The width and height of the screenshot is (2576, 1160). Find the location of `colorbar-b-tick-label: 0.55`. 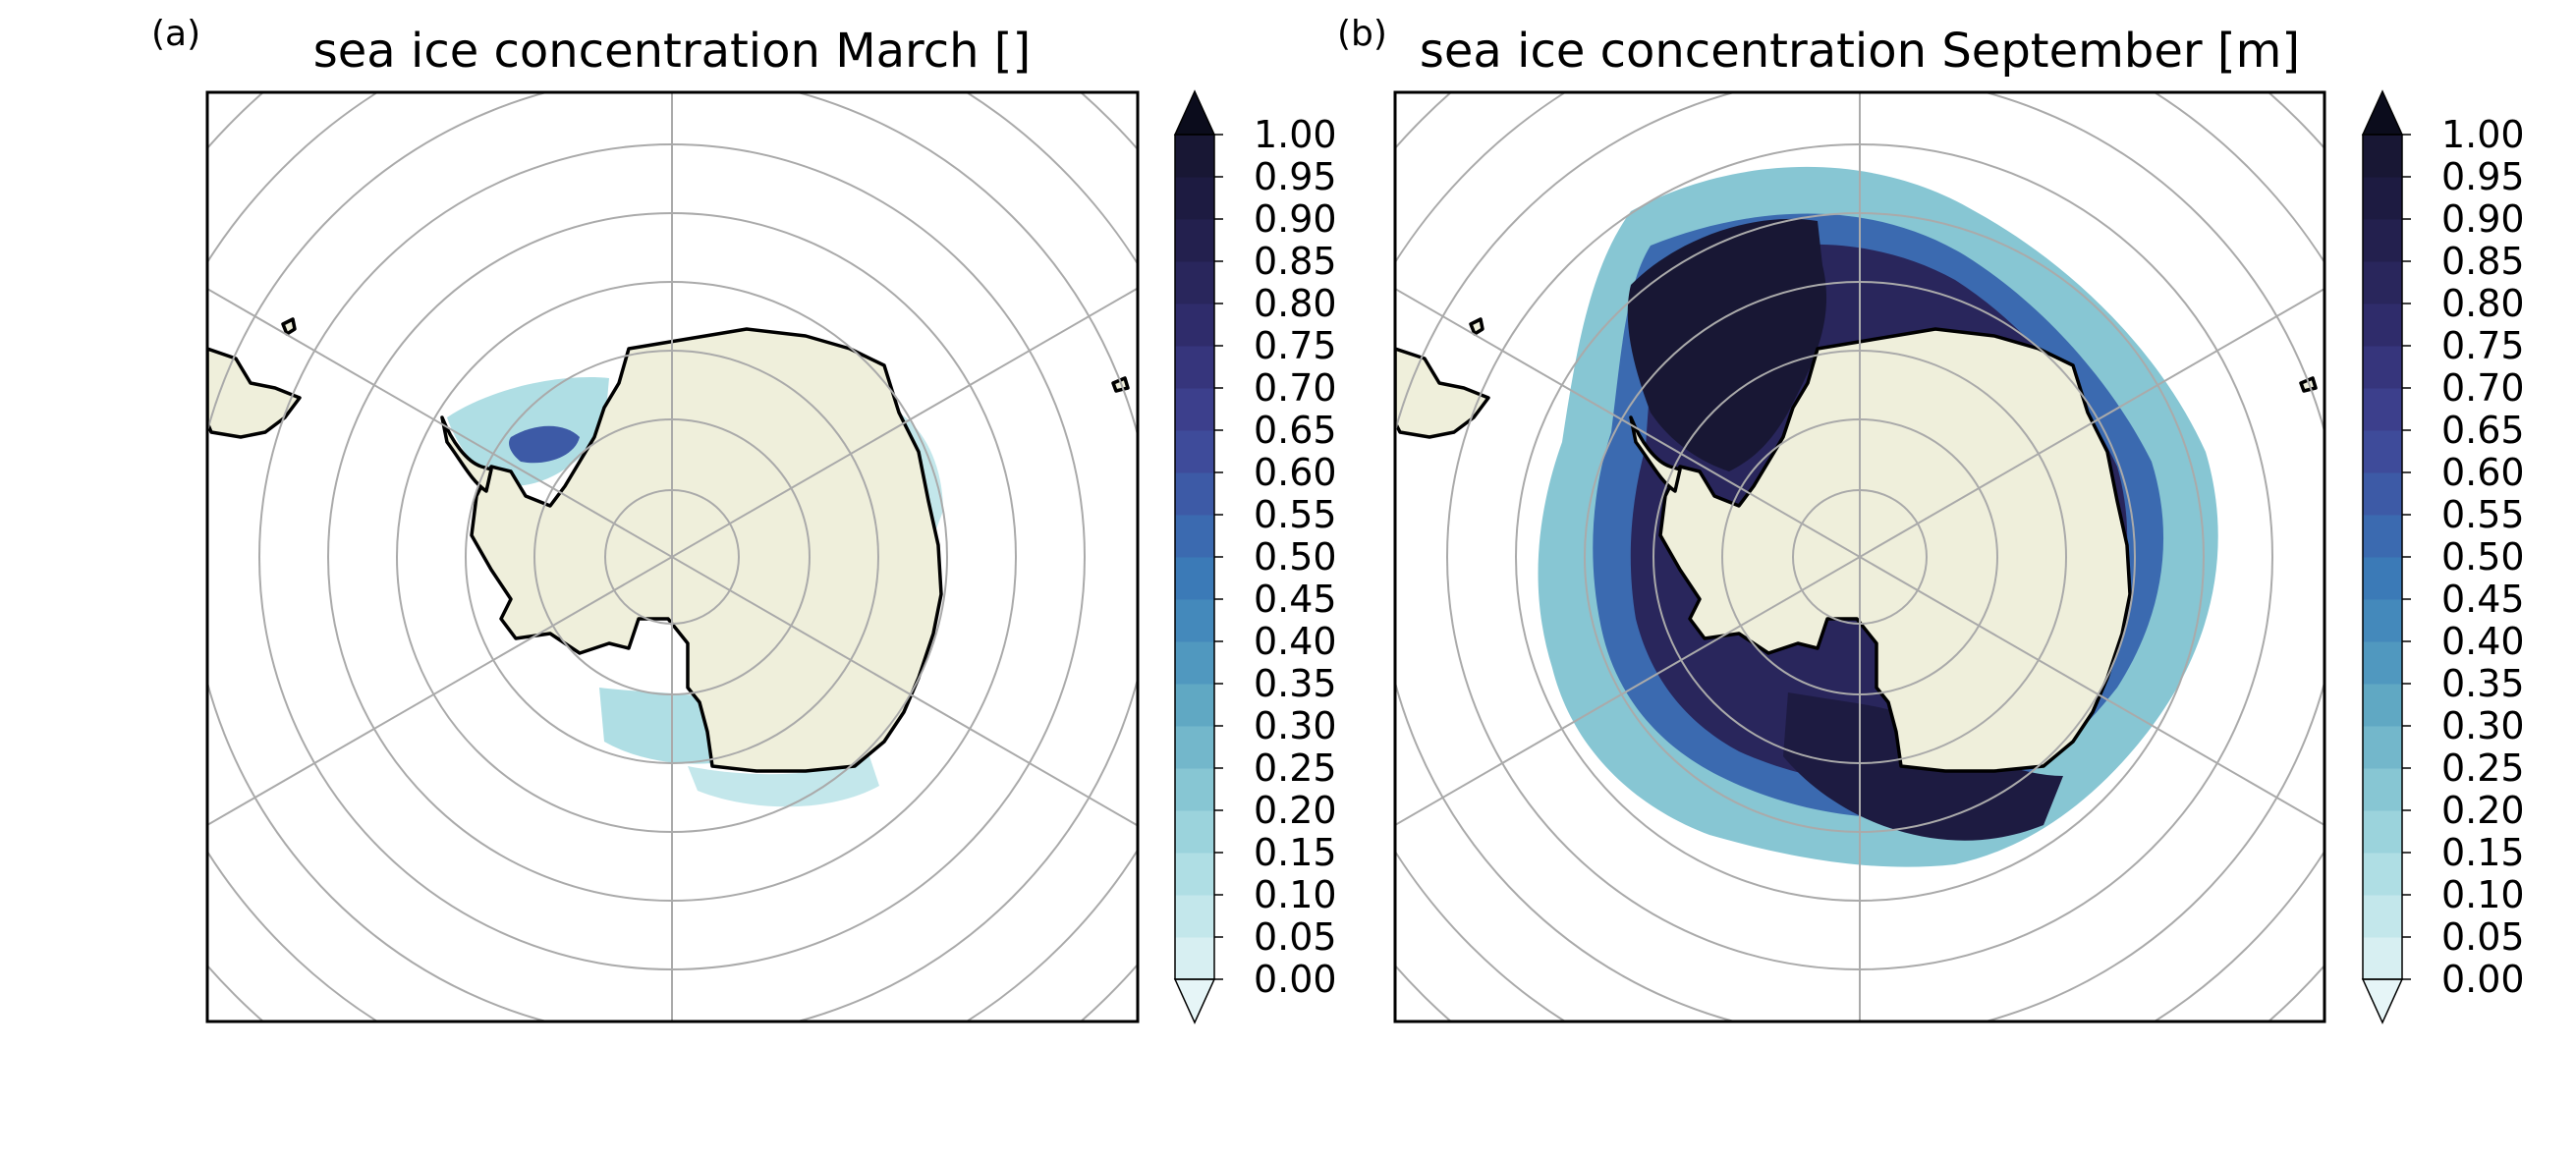

colorbar-b-tick-label: 0.55 is located at coordinates (2483, 514).